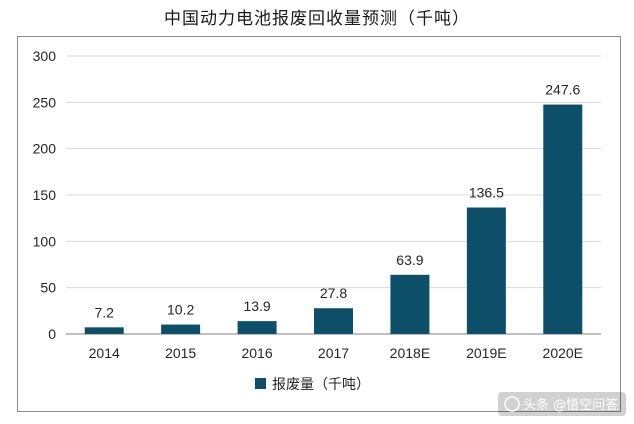  Describe the element at coordinates (104, 312) in the screenshot. I see `data-label: 7.2` at that location.